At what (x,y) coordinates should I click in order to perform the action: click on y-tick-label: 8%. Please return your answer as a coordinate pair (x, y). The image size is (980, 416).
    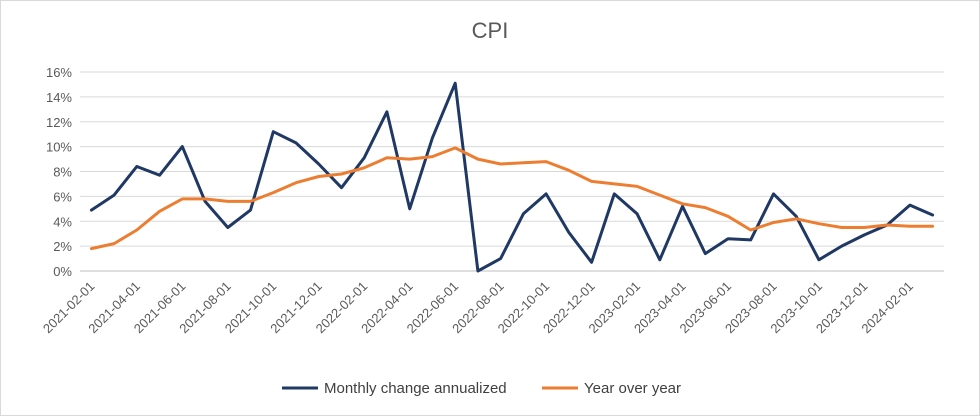
    Looking at the image, I should click on (62, 172).